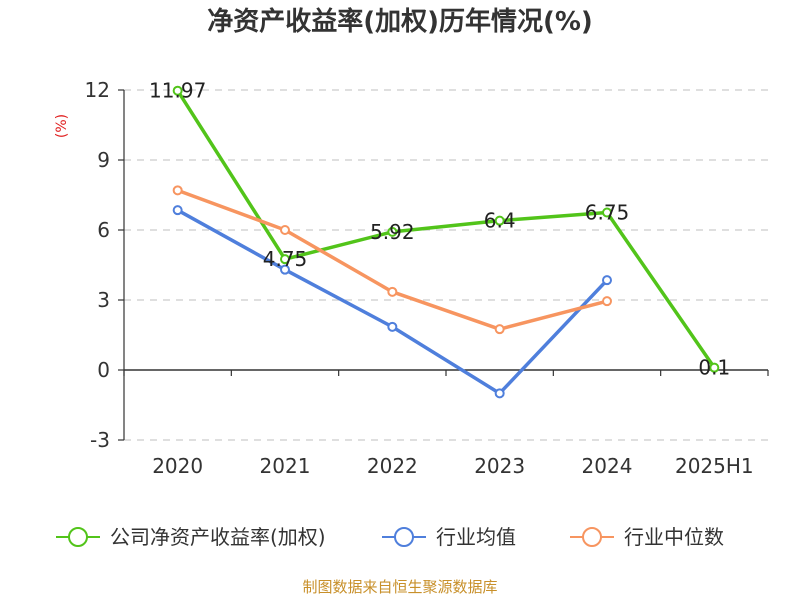 The height and width of the screenshot is (600, 800). What do you see at coordinates (62, 126) in the screenshot?
I see `y-axis-unit: (%)` at bounding box center [62, 126].